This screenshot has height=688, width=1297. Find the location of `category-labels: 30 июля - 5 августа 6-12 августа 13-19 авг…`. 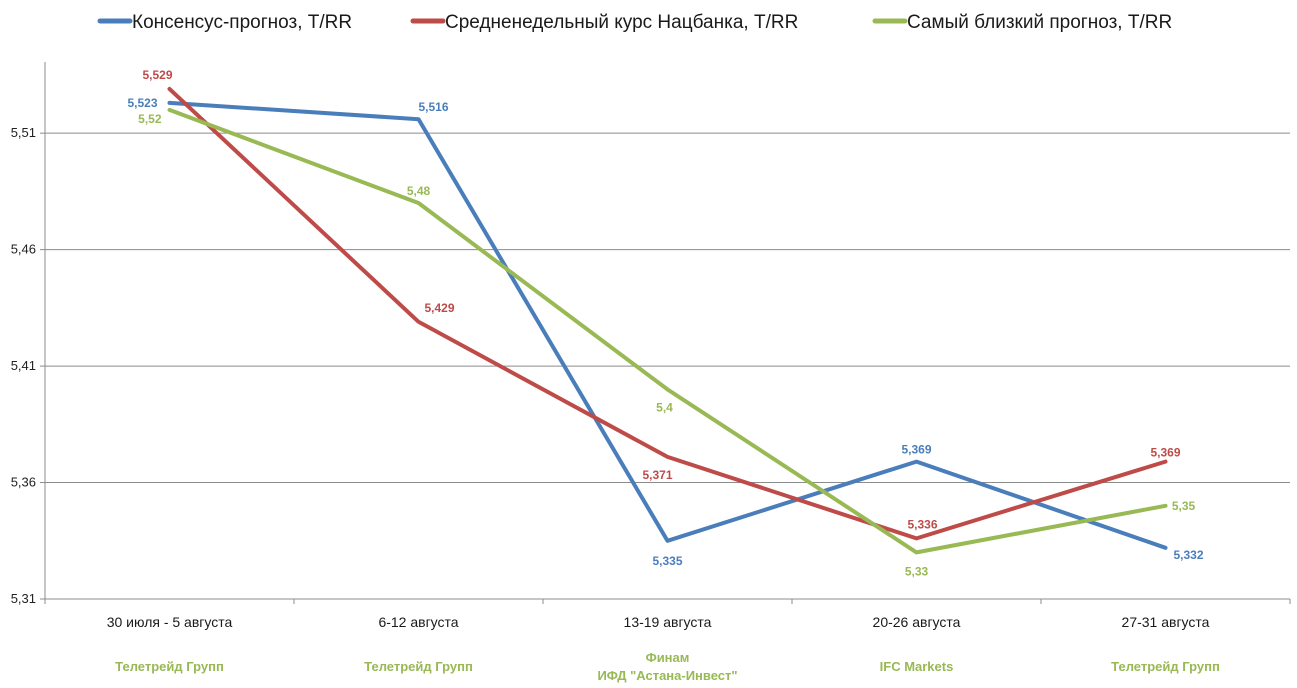

category-labels: 30 июля - 5 августа 6-12 августа 13-19 авг… is located at coordinates (658, 622).